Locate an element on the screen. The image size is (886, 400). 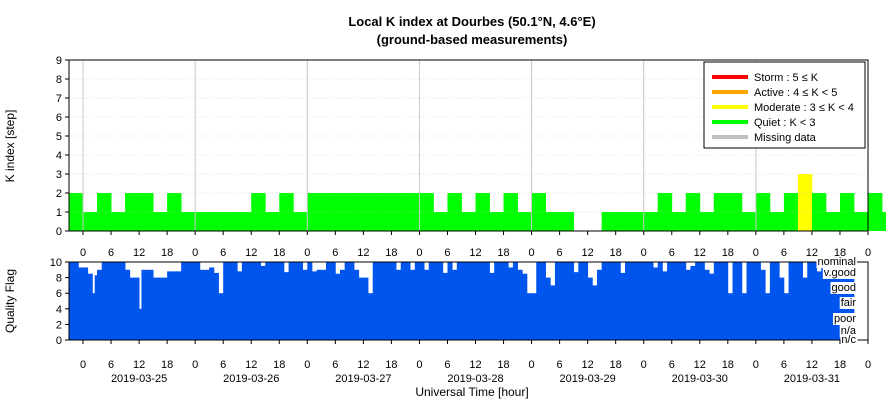
legend-label-storm: Storm : 5 ≤ K is located at coordinates (786, 78).